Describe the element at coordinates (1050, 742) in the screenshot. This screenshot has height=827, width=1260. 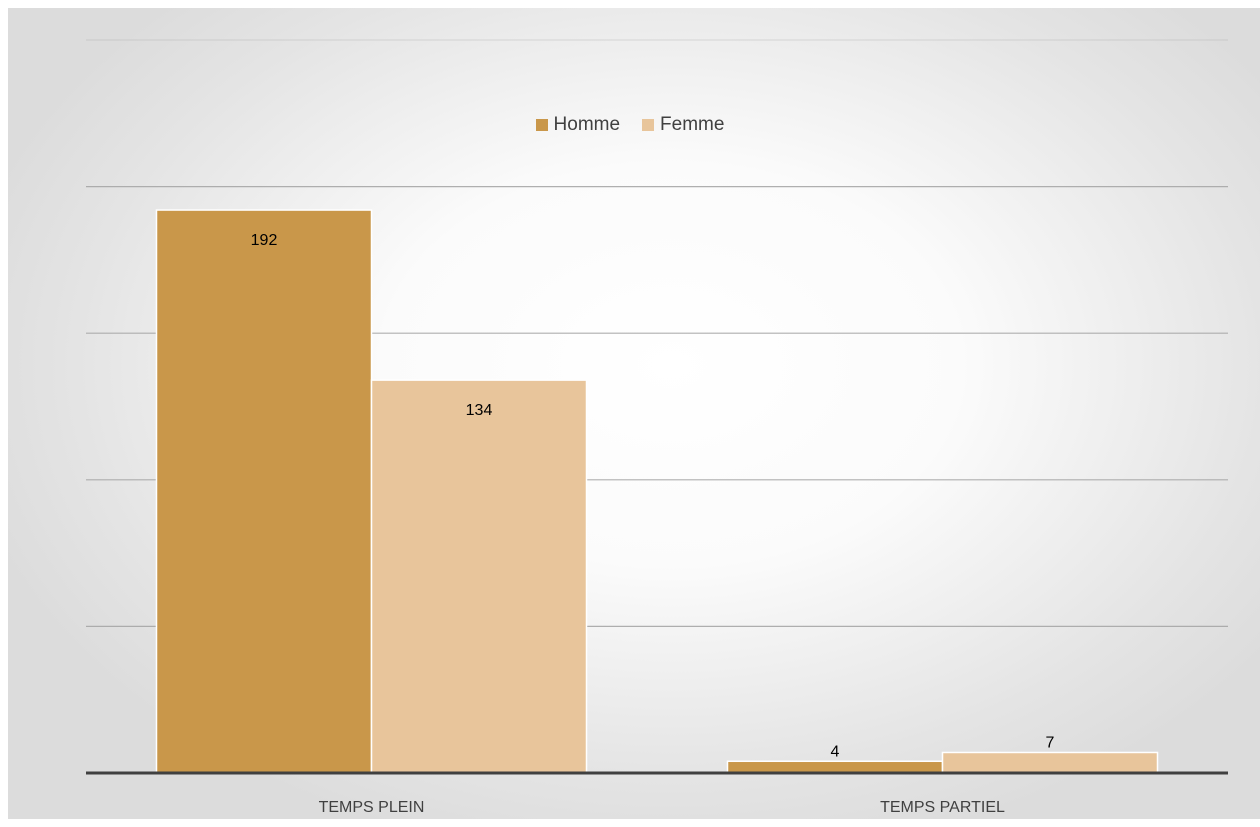
I see `data-label: 7` at that location.